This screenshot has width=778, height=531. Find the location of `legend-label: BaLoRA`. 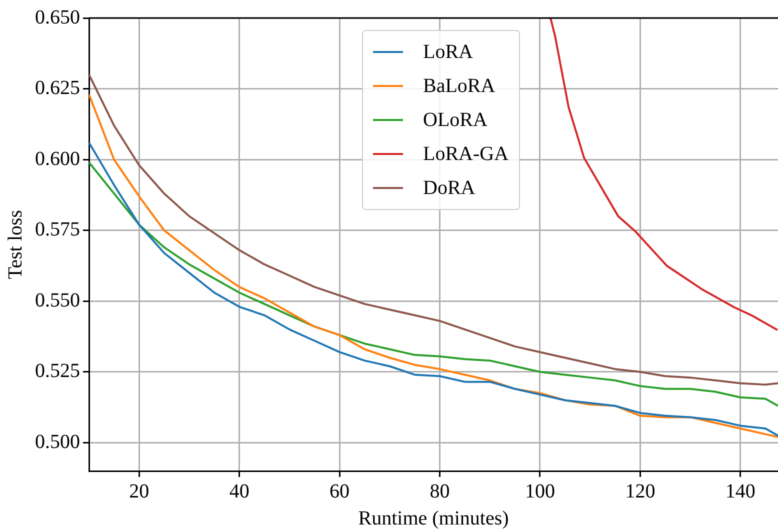

legend-label: BaLoRA is located at coordinates (459, 86).